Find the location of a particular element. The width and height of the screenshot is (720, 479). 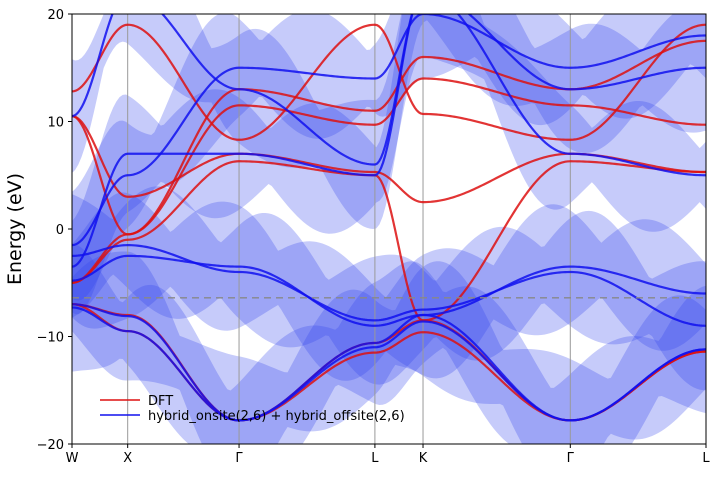

y-tick-label: 20 is located at coordinates (55, 15).